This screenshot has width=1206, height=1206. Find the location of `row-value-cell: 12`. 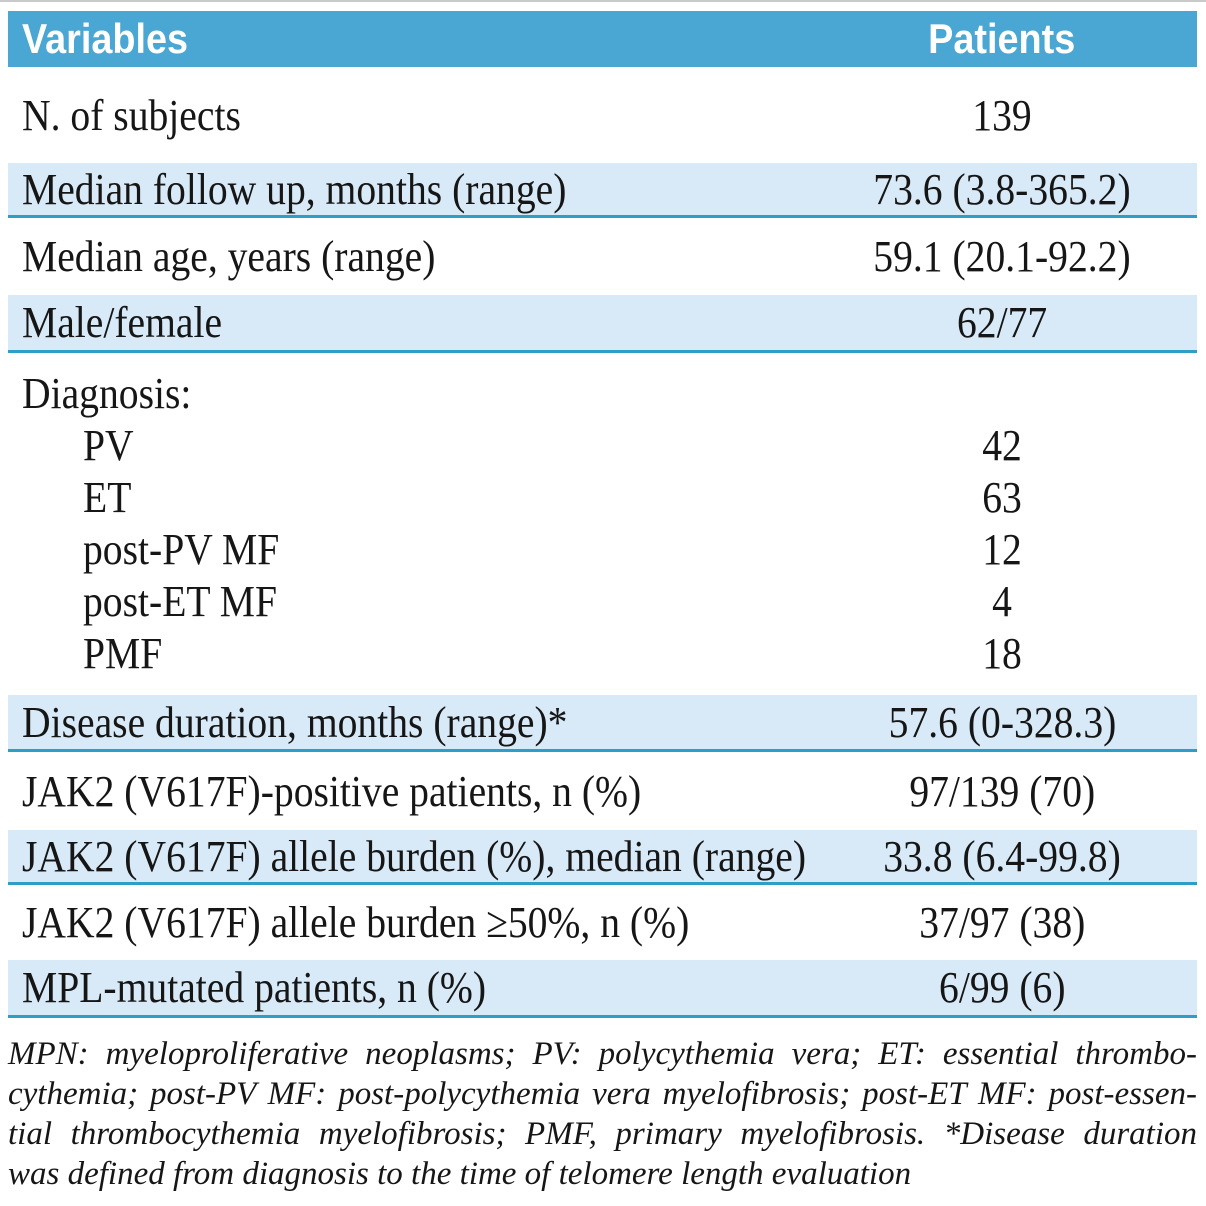

row-value-cell: 12 is located at coordinates (1002, 549).